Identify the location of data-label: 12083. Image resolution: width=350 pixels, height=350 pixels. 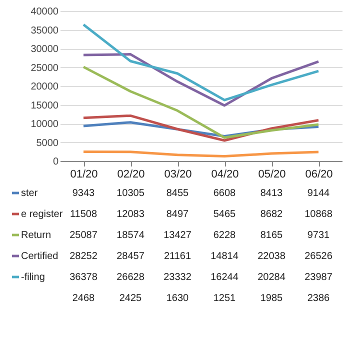
(130, 214).